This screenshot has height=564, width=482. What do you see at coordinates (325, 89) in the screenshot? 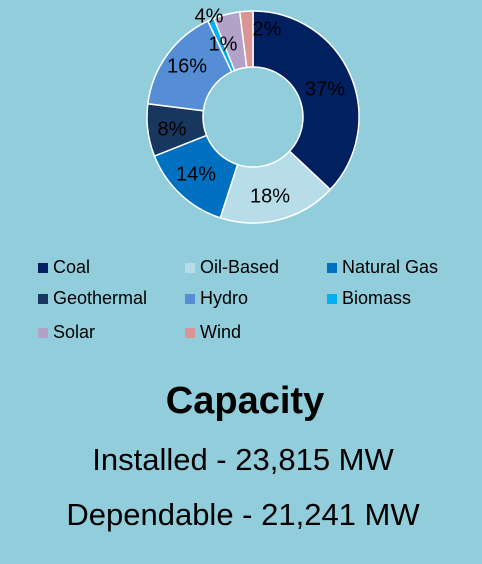
I see `data-label: 37%` at bounding box center [325, 89].